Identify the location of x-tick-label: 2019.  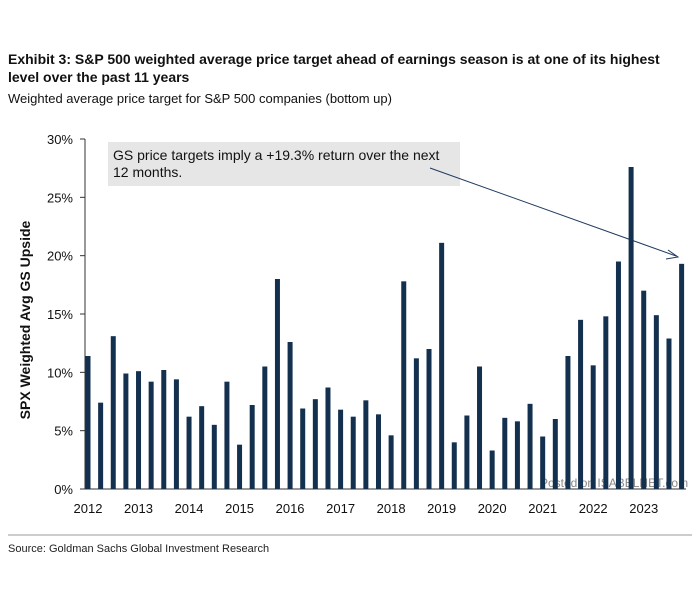
(441, 508).